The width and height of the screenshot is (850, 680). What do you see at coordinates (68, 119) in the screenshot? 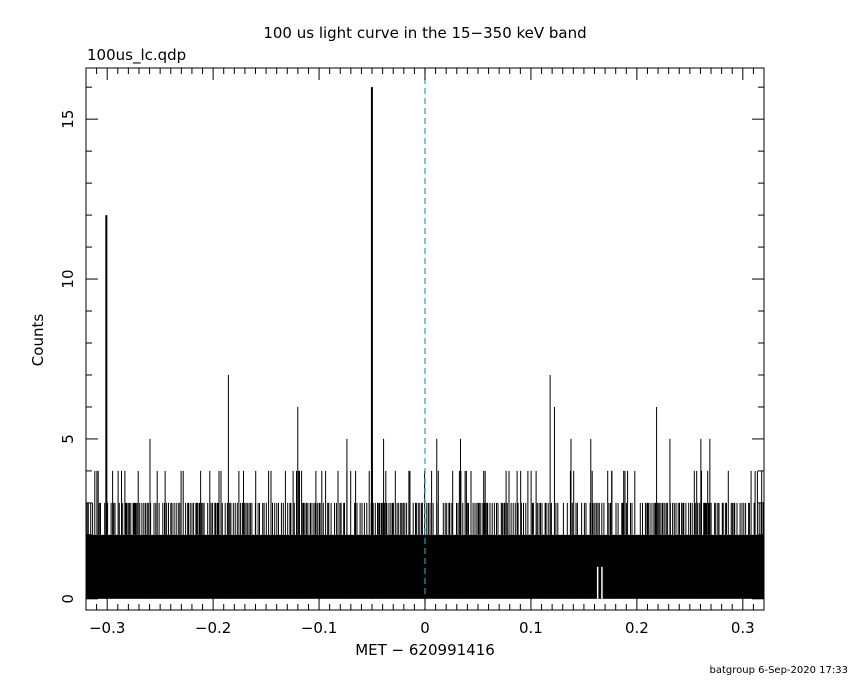
I see `y-tick-label: 15` at bounding box center [68, 119].